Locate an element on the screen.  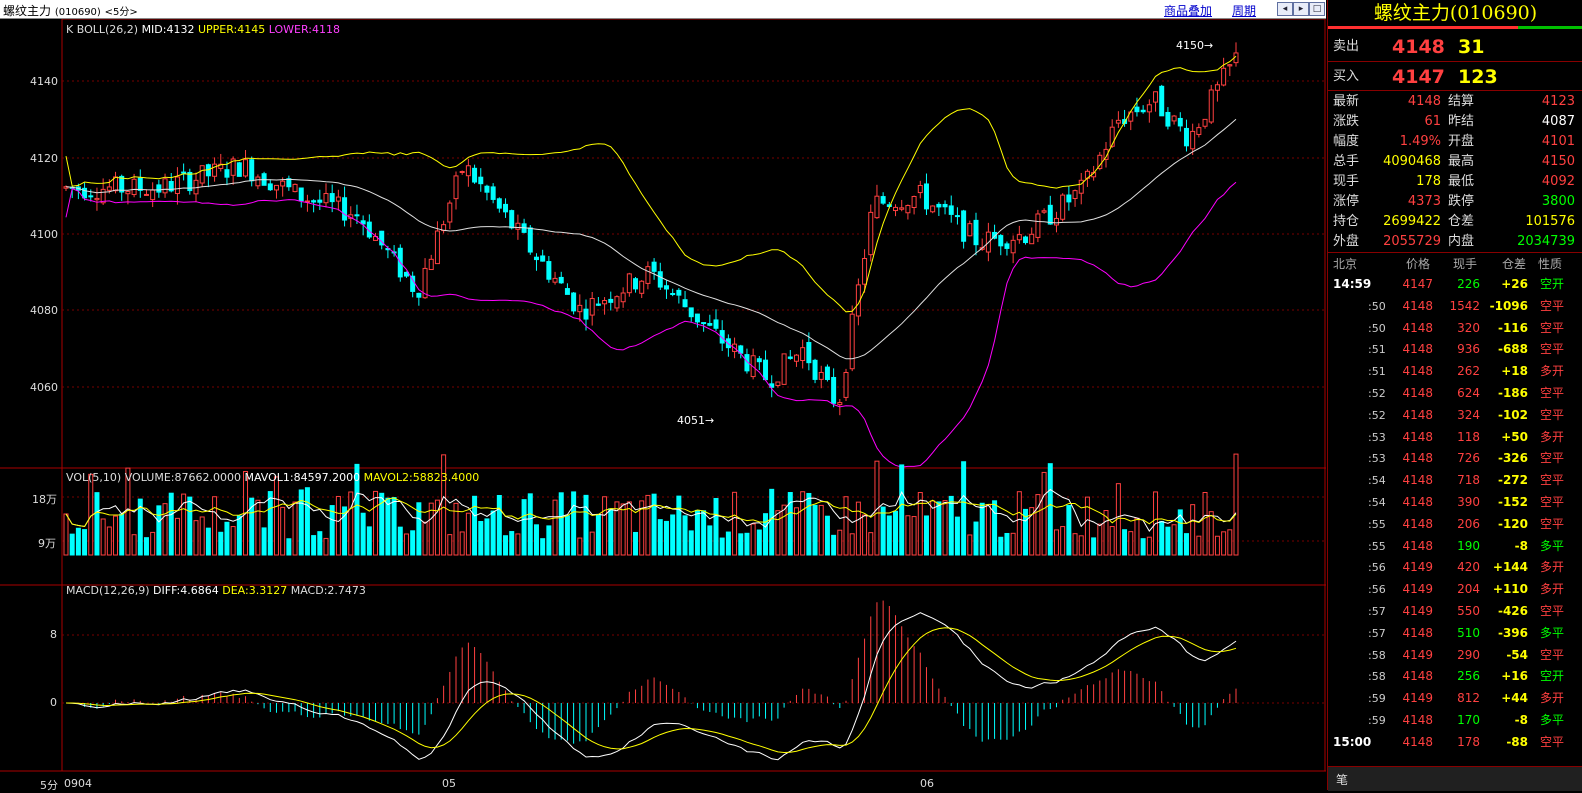
tick-row: :53 4148 118 +50 多开 is located at coordinates (1455, 438).